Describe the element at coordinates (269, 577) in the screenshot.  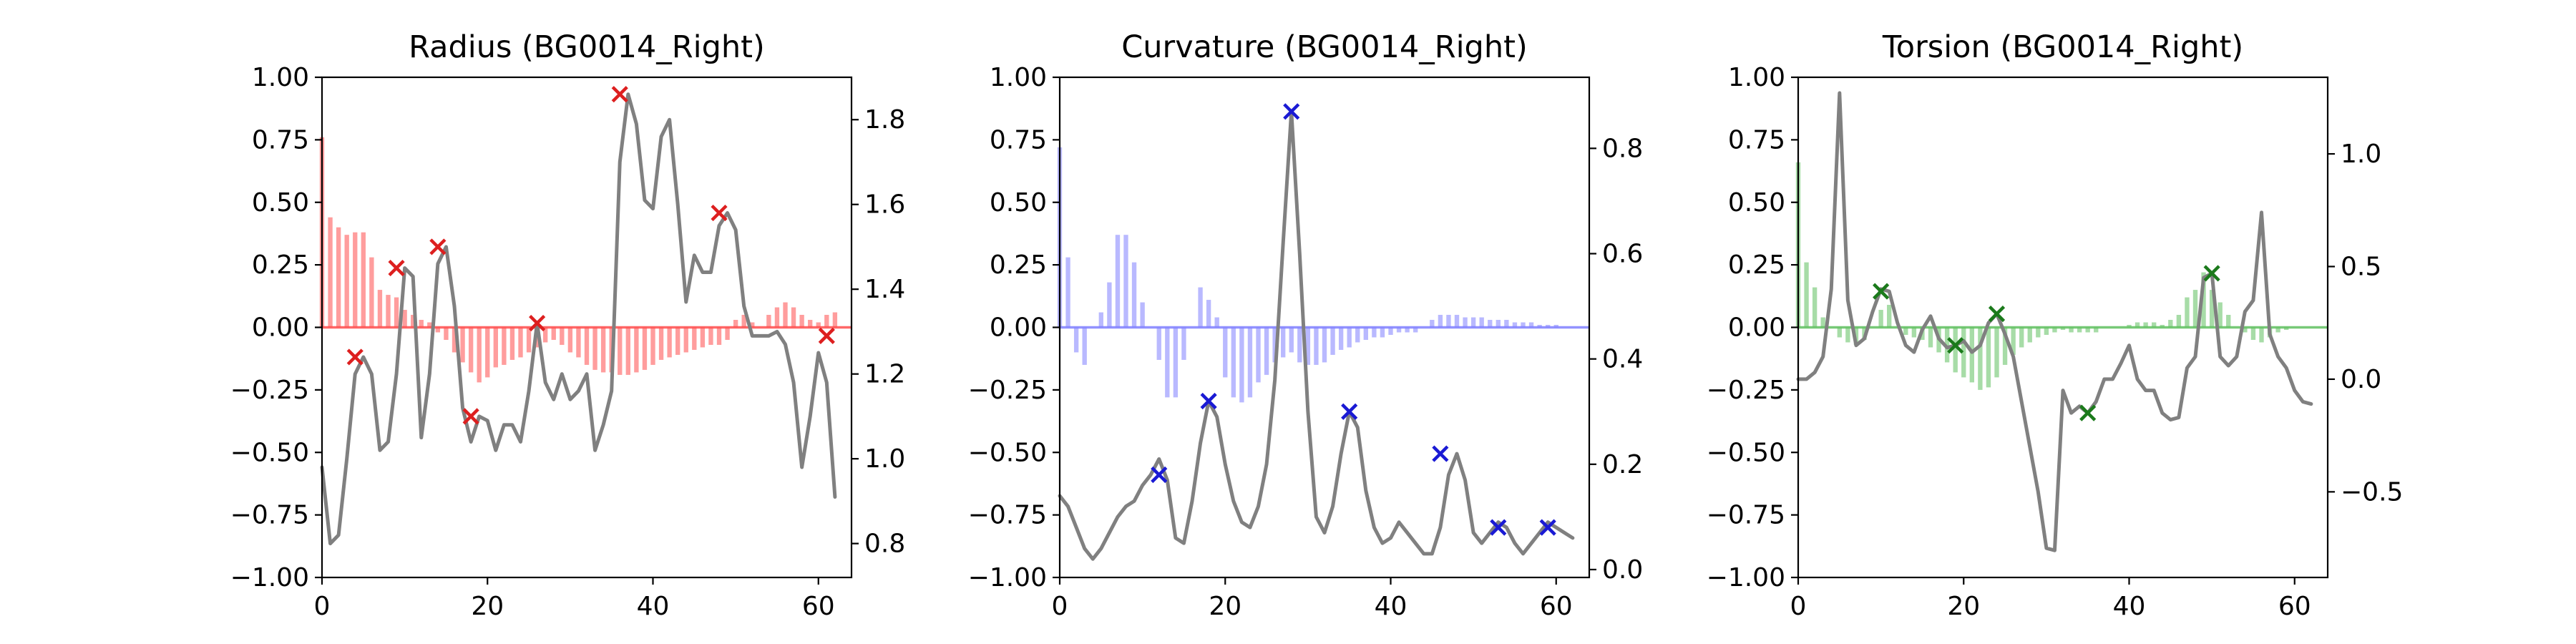
I see `radius-y-tick-label: −1.00` at that location.